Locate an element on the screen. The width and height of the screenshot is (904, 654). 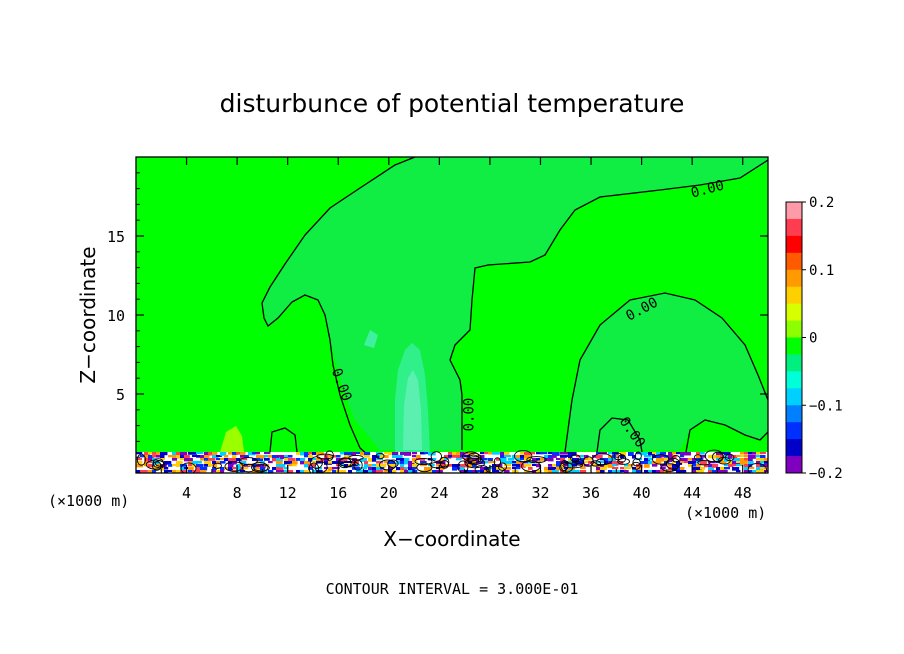
y-axis-label: Z−coordinate is located at coordinates (88, 314).